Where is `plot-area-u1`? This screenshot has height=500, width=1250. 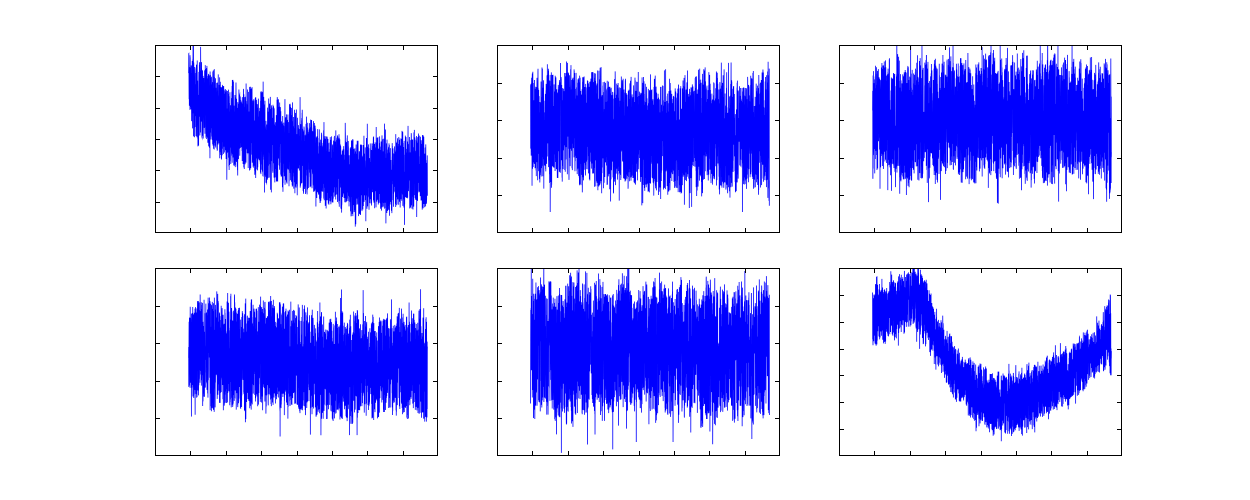
plot-area-u1 is located at coordinates (980, 139).